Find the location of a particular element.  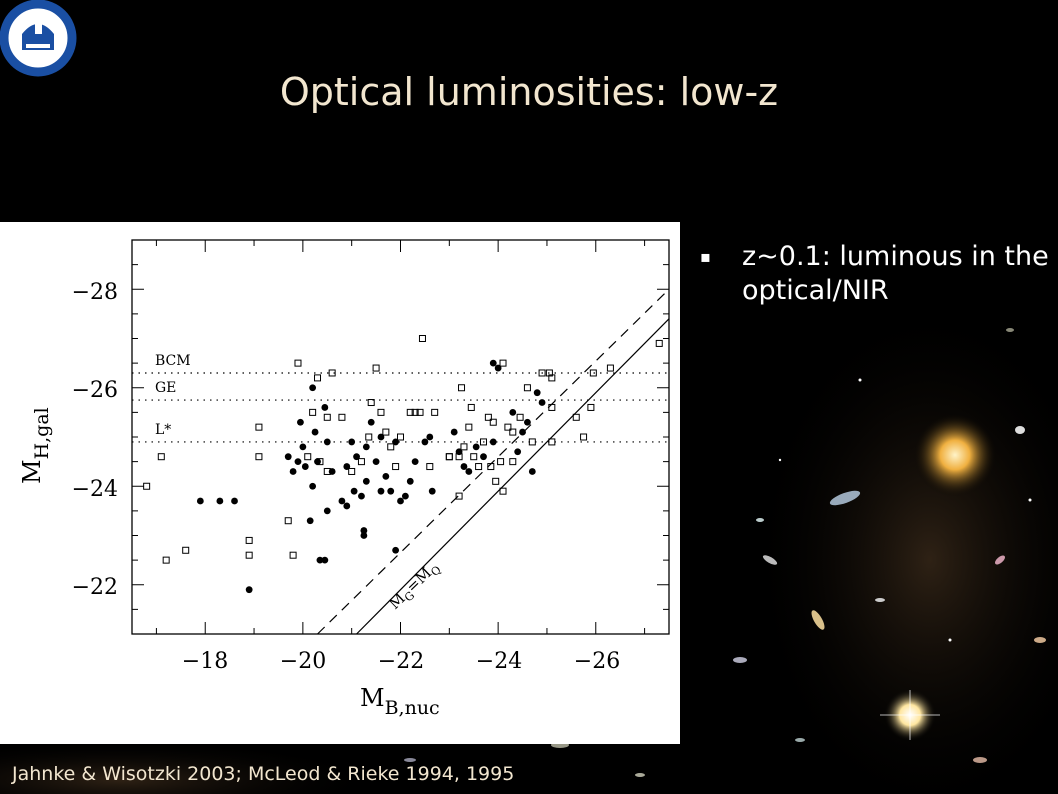

ref-label-ge: GE is located at coordinates (165, 388).